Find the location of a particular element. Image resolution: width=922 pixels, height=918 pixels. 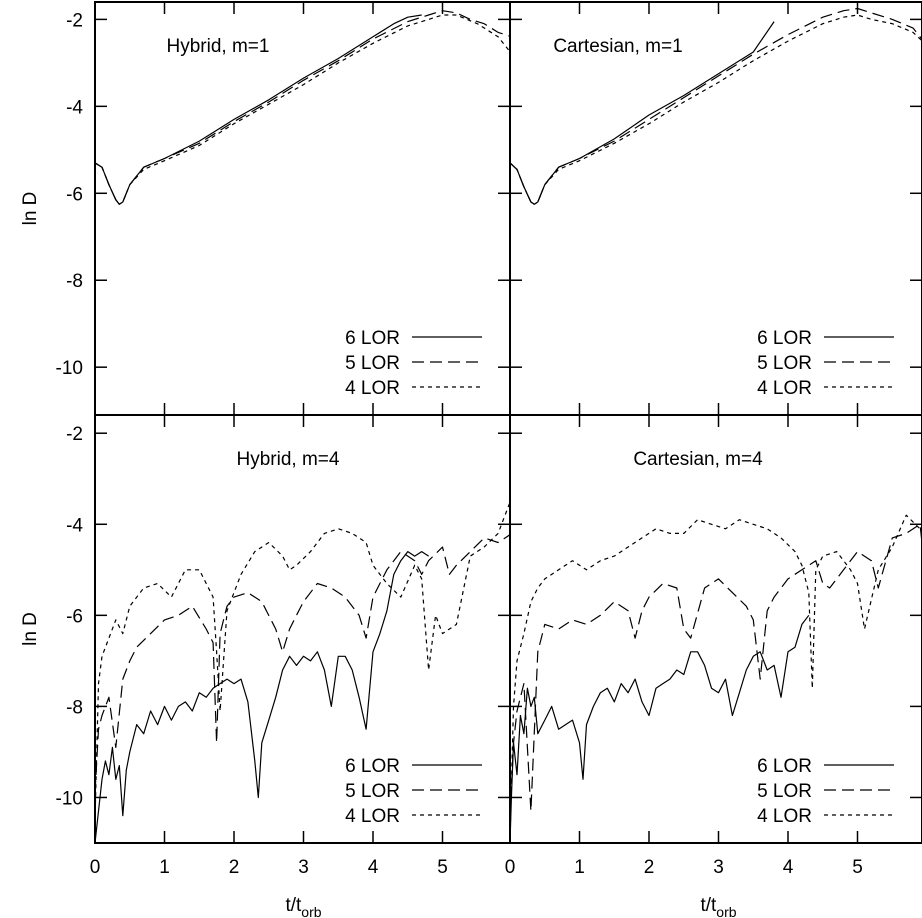

panel-1-ytick-label: -2 is located at coordinates (74, 20).